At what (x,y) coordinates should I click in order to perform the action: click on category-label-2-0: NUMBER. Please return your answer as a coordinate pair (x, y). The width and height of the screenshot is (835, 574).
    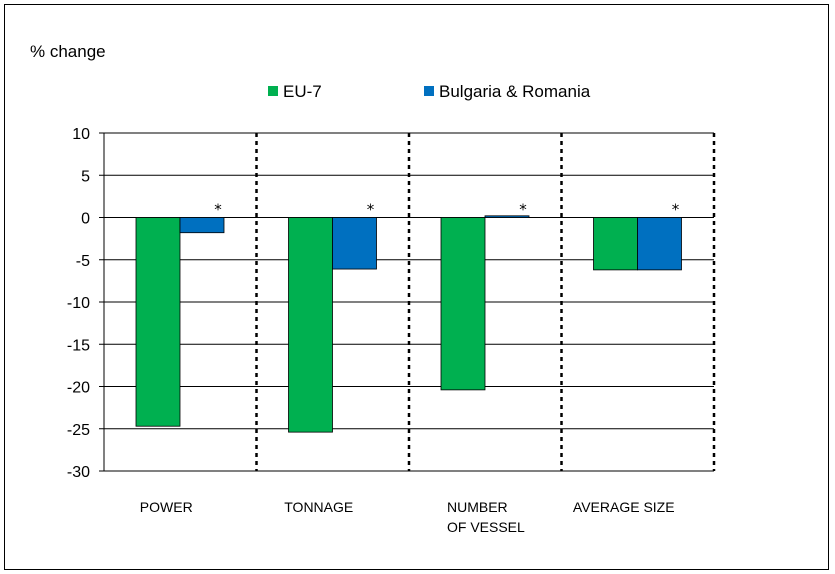
    Looking at the image, I should click on (477, 507).